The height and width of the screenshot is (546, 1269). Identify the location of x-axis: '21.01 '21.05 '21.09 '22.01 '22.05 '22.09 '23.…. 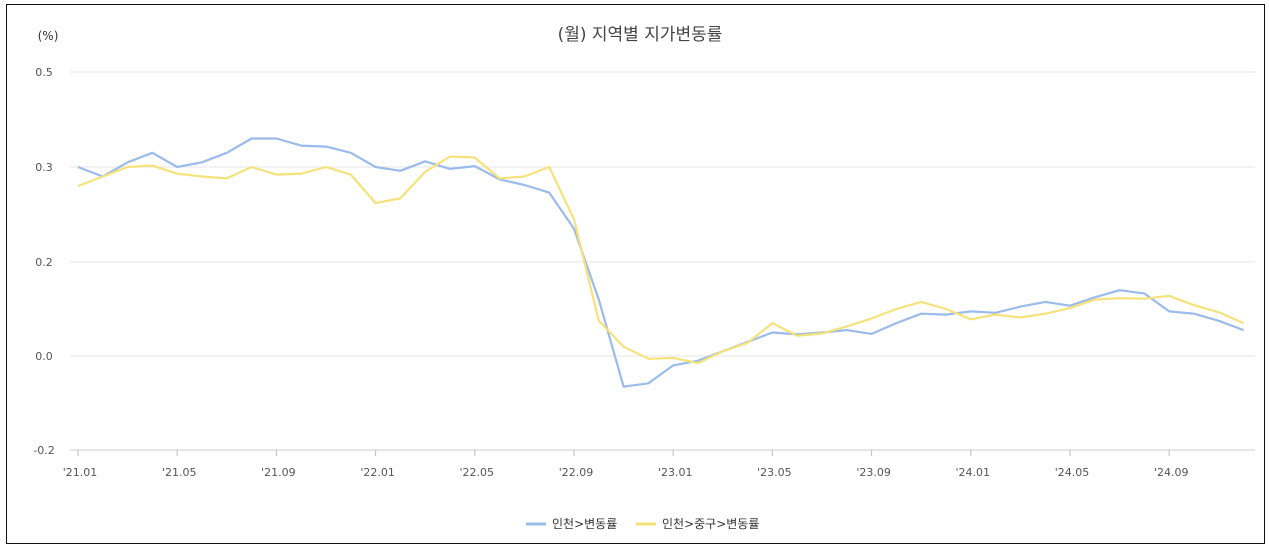
(659, 464).